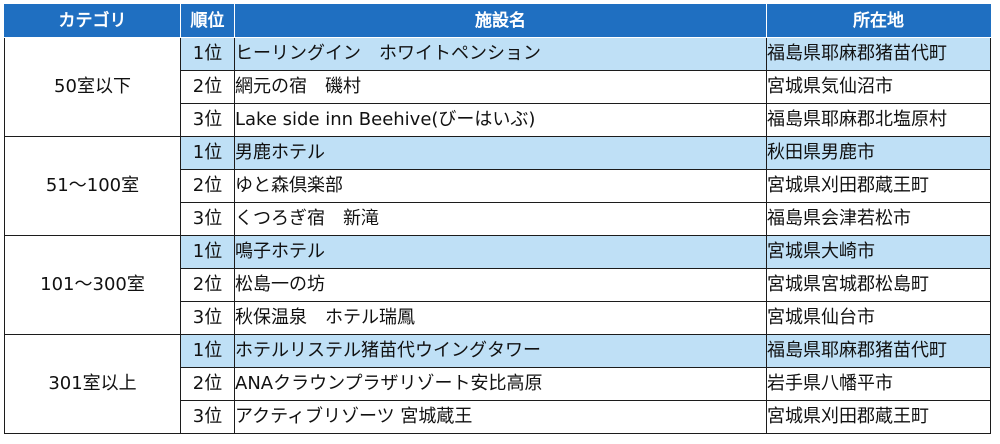 This screenshot has height=444, width=1000. I want to click on header-rank: 順位, so click(207, 21).